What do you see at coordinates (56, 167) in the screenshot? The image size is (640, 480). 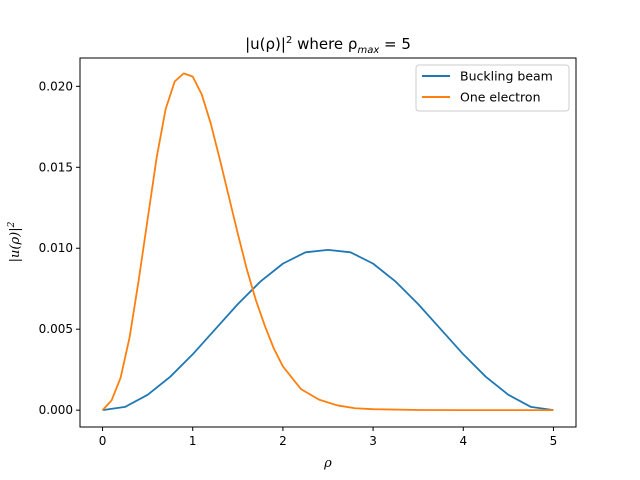 I see `y-tick-label: 0.015` at bounding box center [56, 167].